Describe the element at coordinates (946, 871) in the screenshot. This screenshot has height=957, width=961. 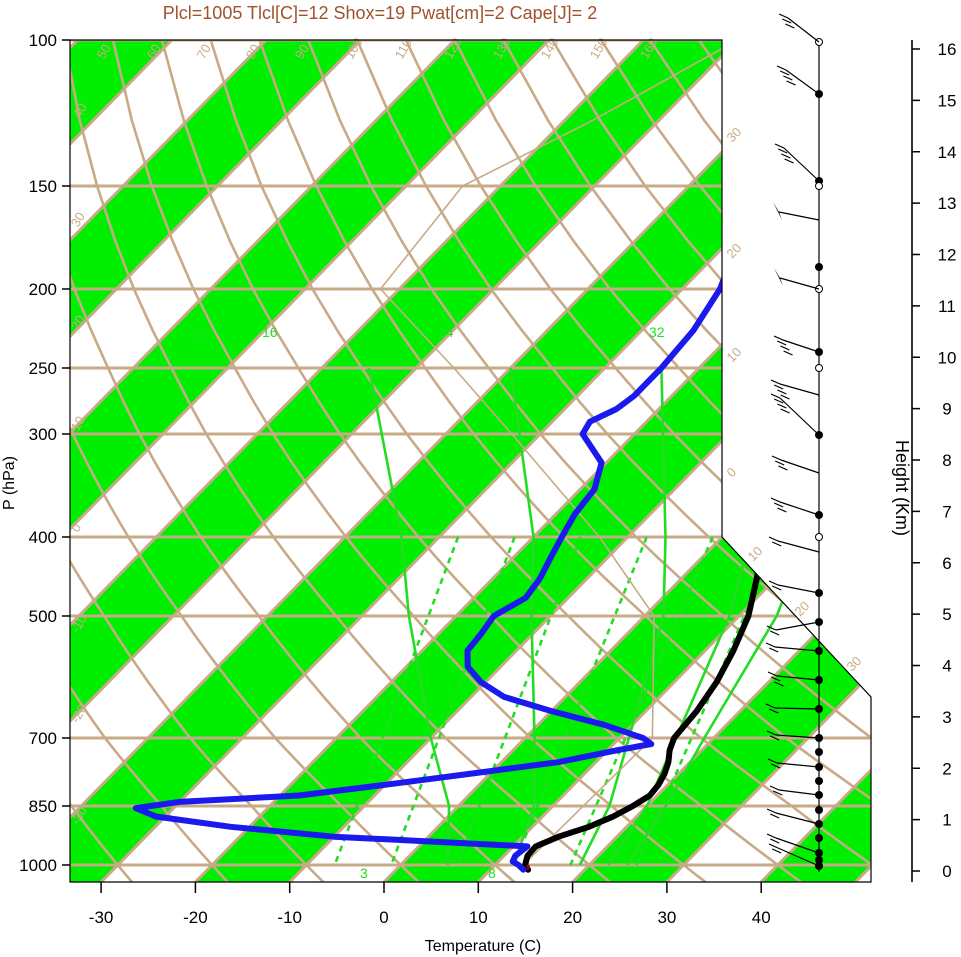
I see `height-tick-label: 0` at that location.